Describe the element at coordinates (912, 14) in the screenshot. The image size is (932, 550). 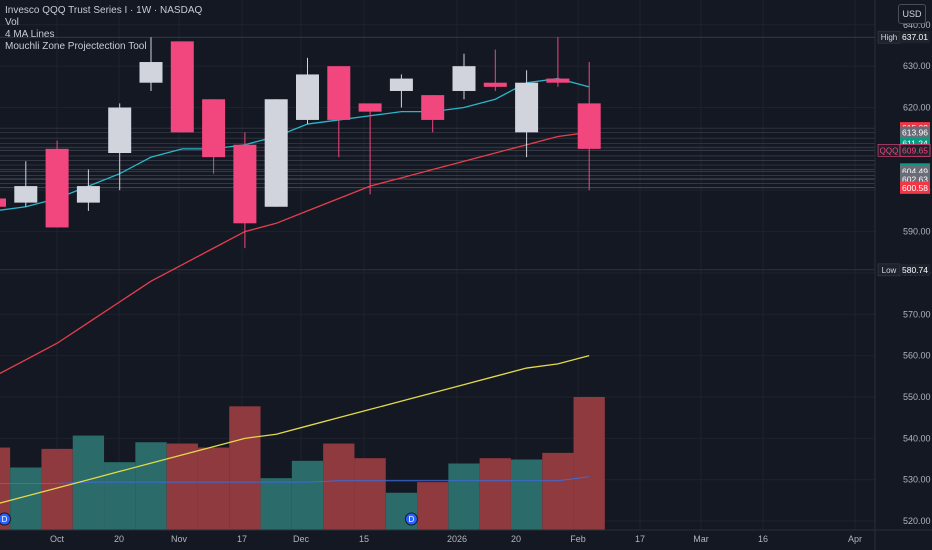
I see `currency-button: USD` at that location.